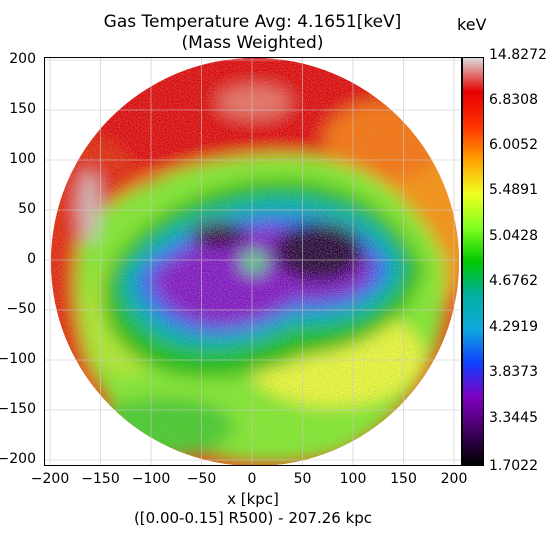 This screenshot has height=537, width=553. Describe the element at coordinates (513, 327) in the screenshot. I see `colorbar-tick-label: 4.2919` at that location.